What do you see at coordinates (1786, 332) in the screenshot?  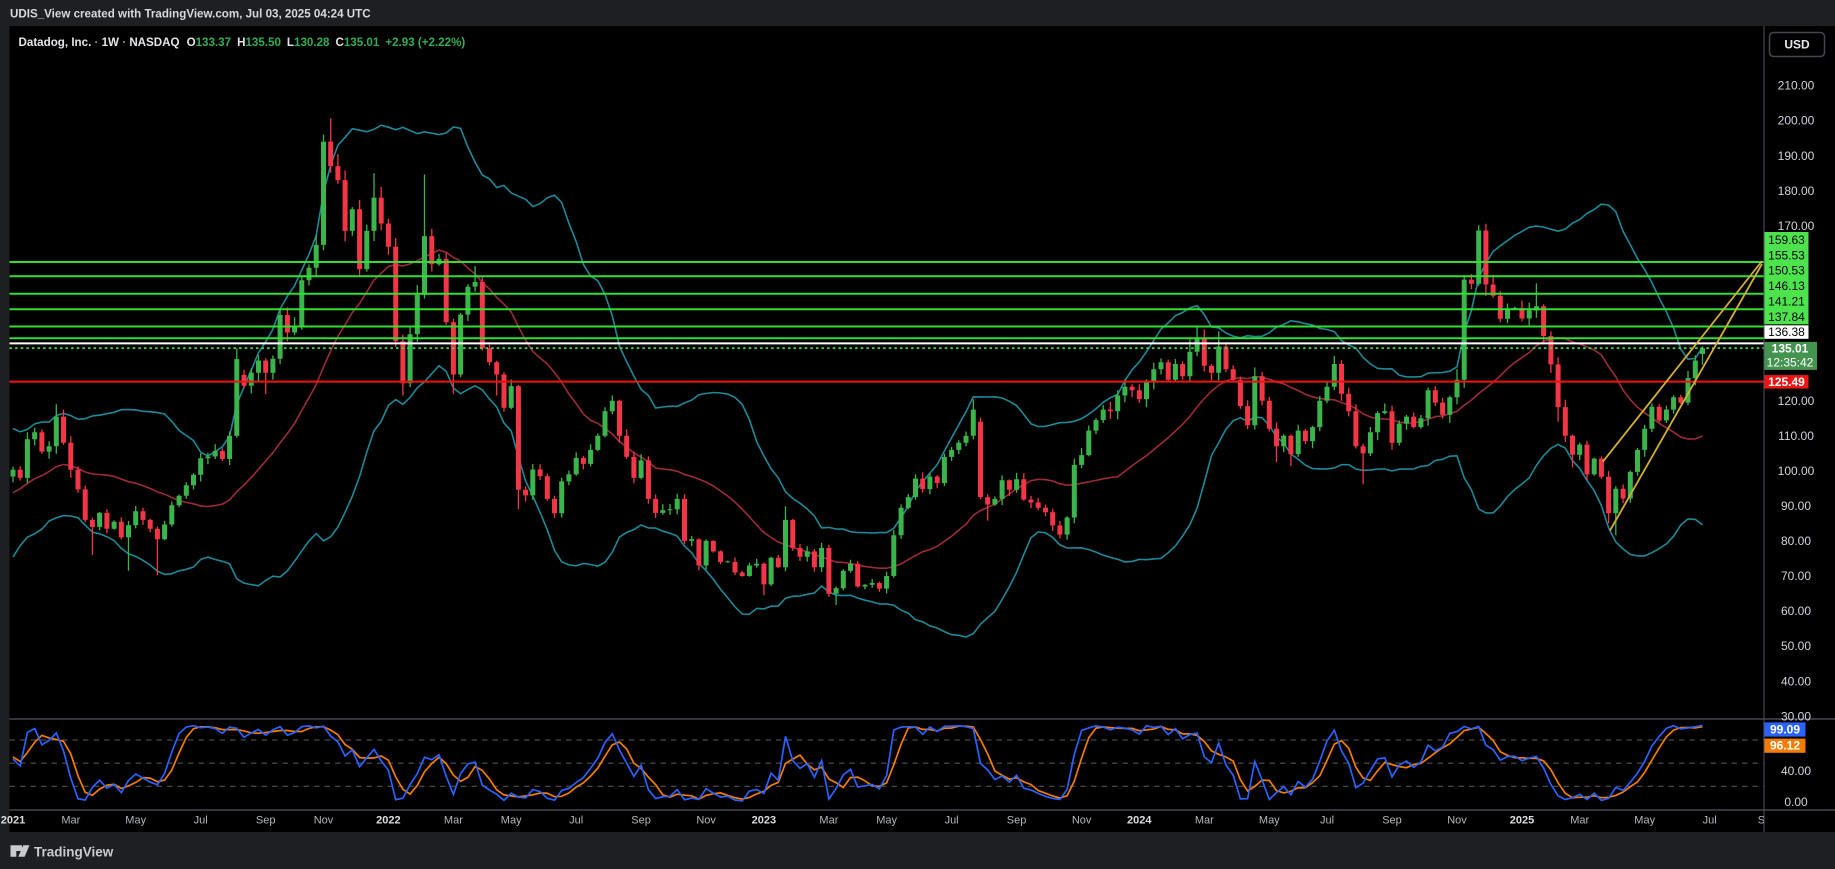 I see `svg-text: 136.38` at bounding box center [1786, 332].